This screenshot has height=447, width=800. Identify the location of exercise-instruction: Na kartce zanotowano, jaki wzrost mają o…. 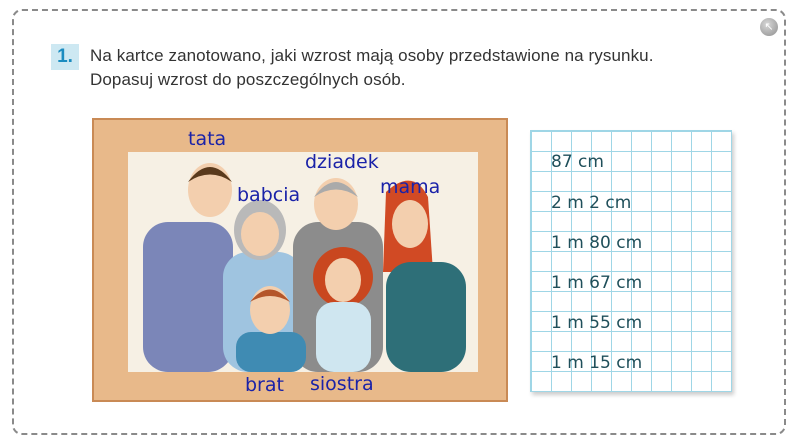
(372, 68).